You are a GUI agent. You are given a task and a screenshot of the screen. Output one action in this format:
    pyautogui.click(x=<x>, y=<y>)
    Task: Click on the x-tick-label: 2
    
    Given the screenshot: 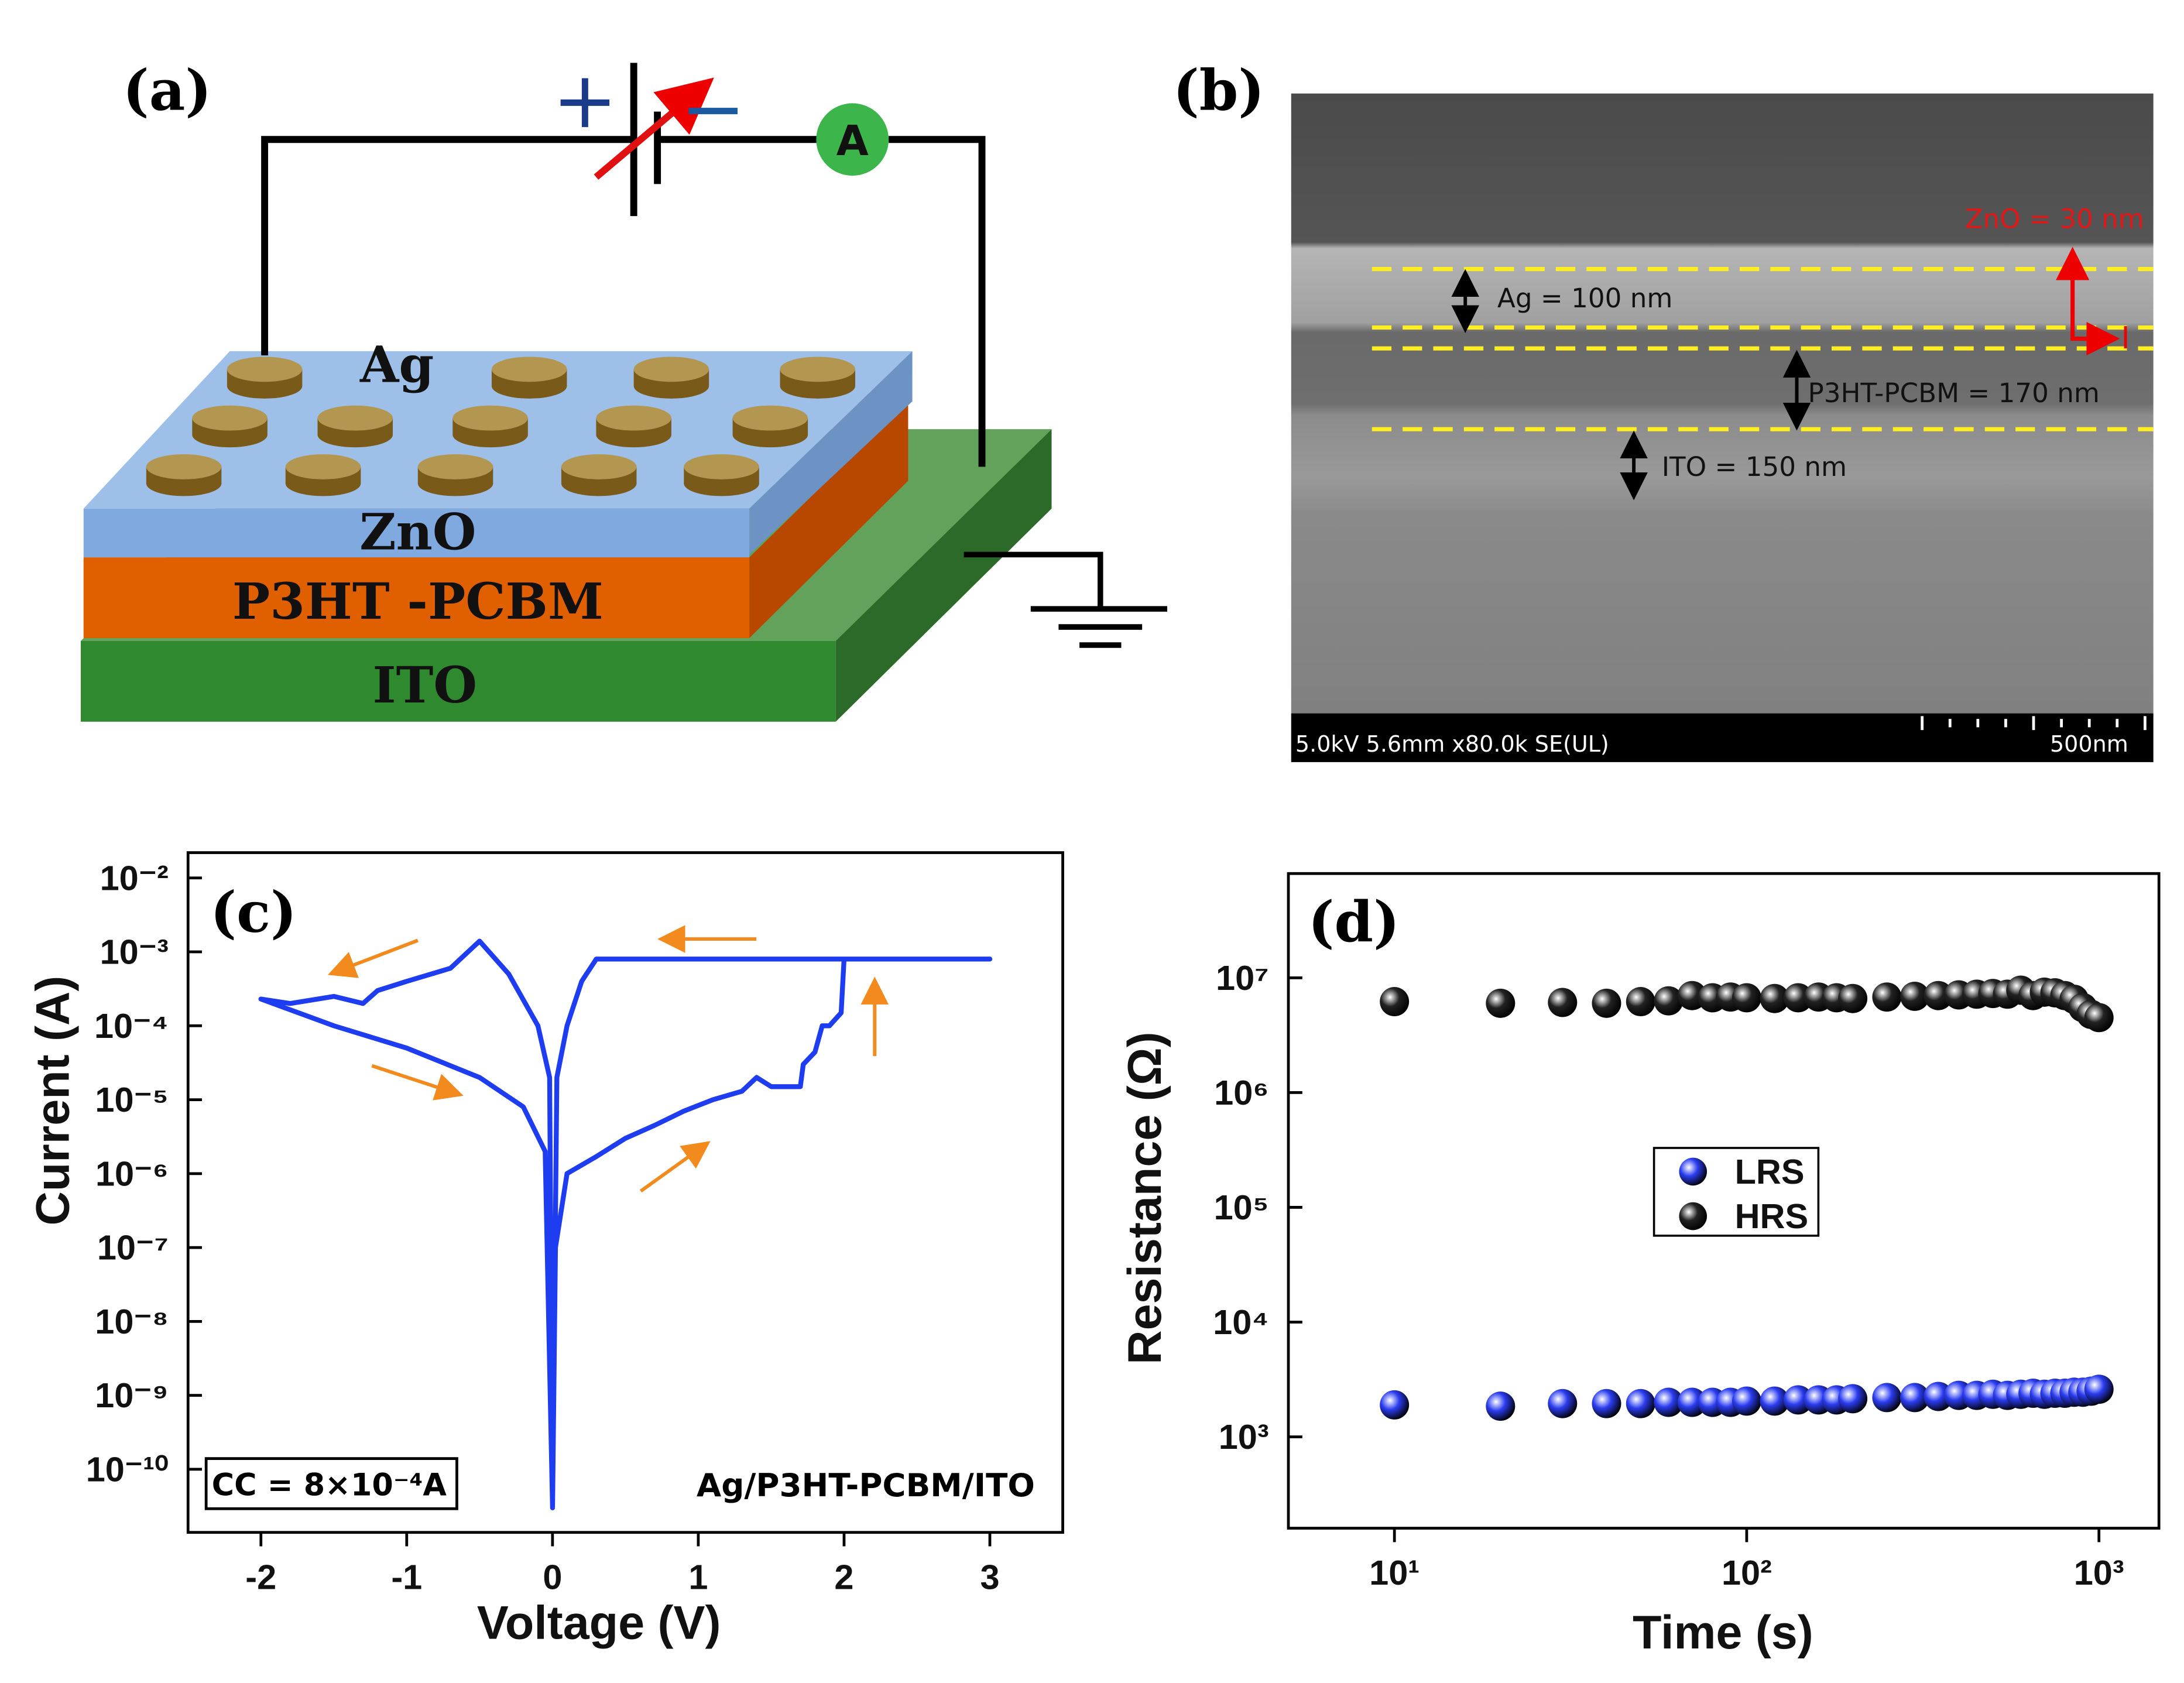 What is the action you would take?
    pyautogui.click(x=843, y=1576)
    